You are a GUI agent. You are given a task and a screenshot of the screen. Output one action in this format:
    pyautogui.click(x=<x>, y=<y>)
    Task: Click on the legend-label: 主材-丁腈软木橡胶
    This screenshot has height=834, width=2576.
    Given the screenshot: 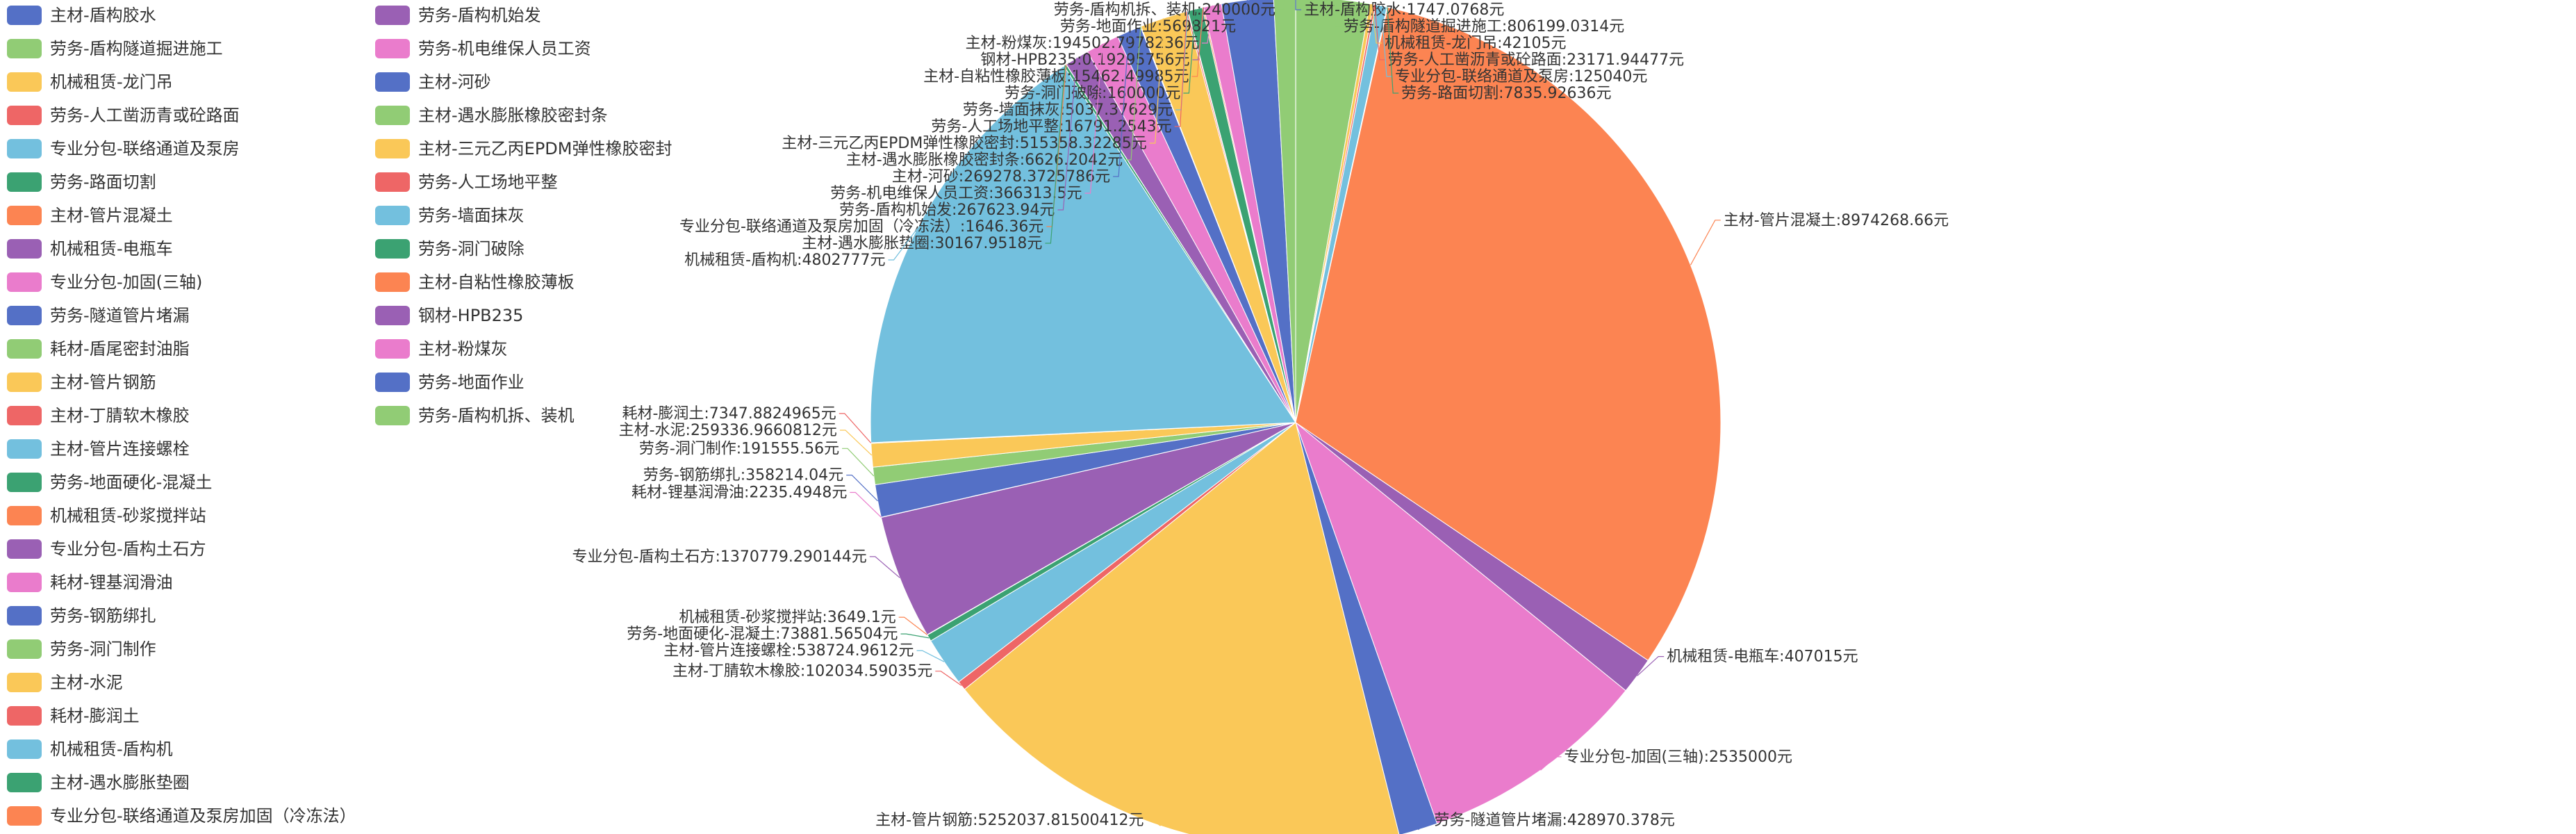 What is the action you would take?
    pyautogui.click(x=120, y=415)
    